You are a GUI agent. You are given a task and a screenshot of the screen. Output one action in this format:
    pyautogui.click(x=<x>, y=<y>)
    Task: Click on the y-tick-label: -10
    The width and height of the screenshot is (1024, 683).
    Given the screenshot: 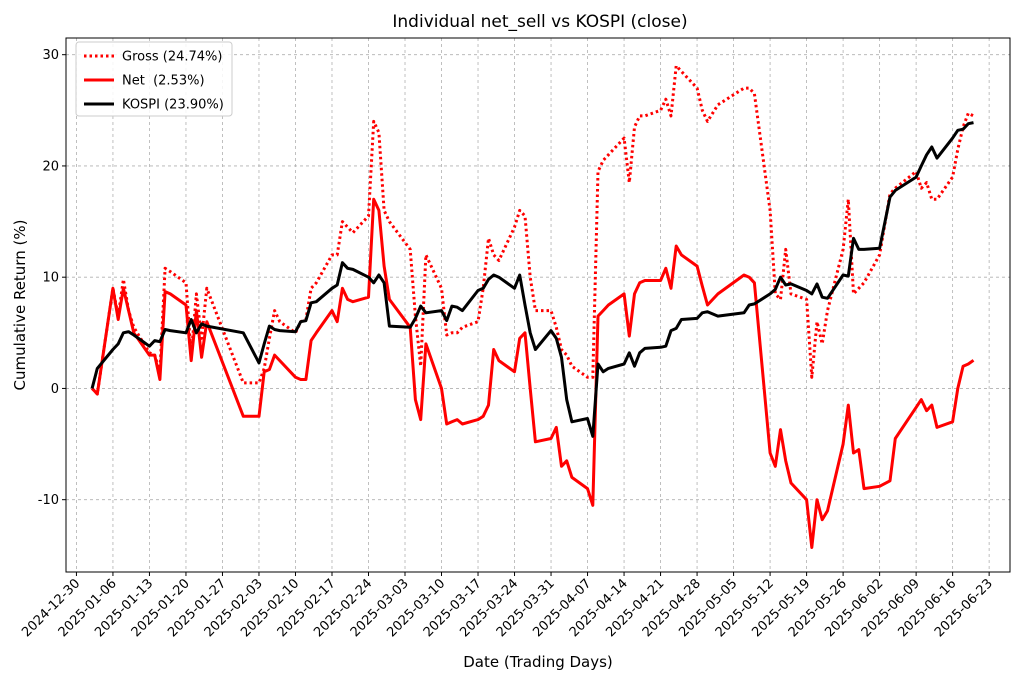 What is the action you would take?
    pyautogui.click(x=48, y=500)
    